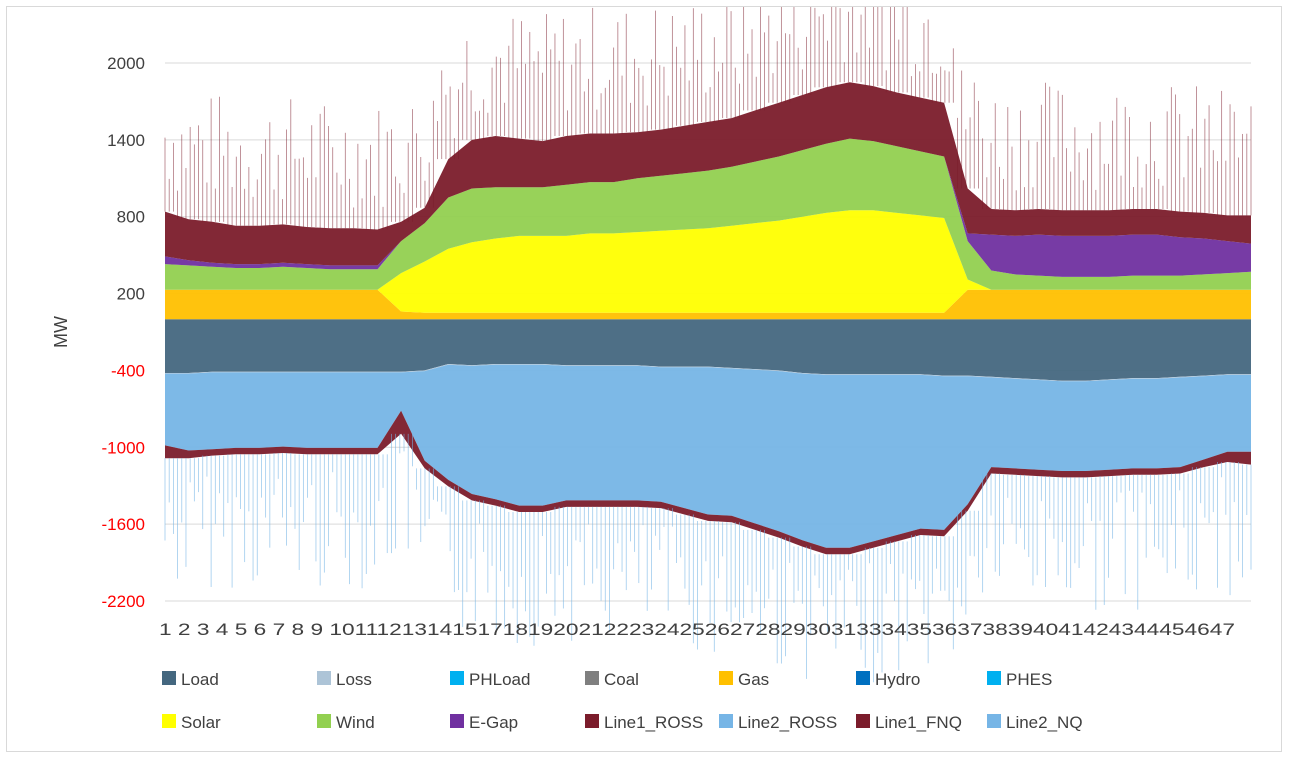 The height and width of the screenshot is (758, 1289). What do you see at coordinates (61, 332) in the screenshot?
I see `y-axis-title: MW` at bounding box center [61, 332].